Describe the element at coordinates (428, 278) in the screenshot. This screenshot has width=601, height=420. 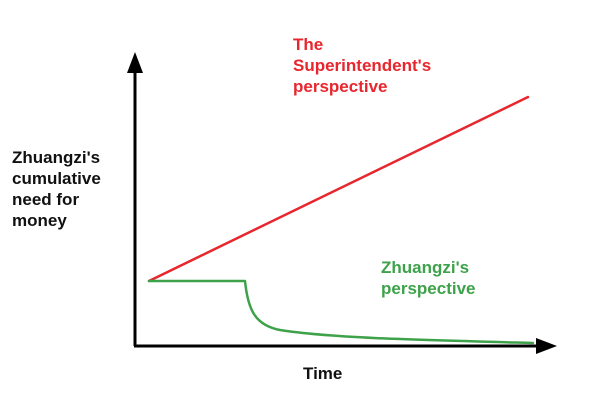
I see `zhuangzi-perspective-label: Zhuangzi's perspective` at that location.